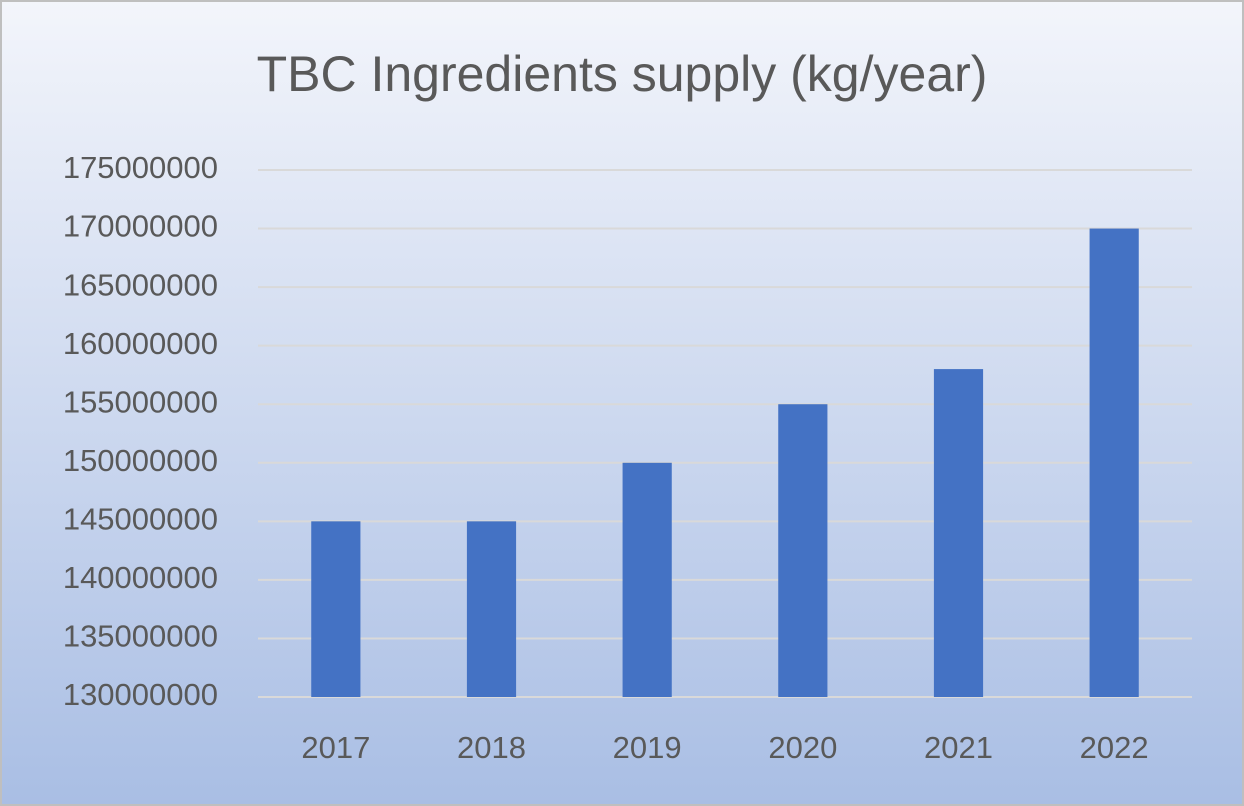 The image size is (1244, 806). I want to click on y-tick-label: 175000000, so click(140, 167).